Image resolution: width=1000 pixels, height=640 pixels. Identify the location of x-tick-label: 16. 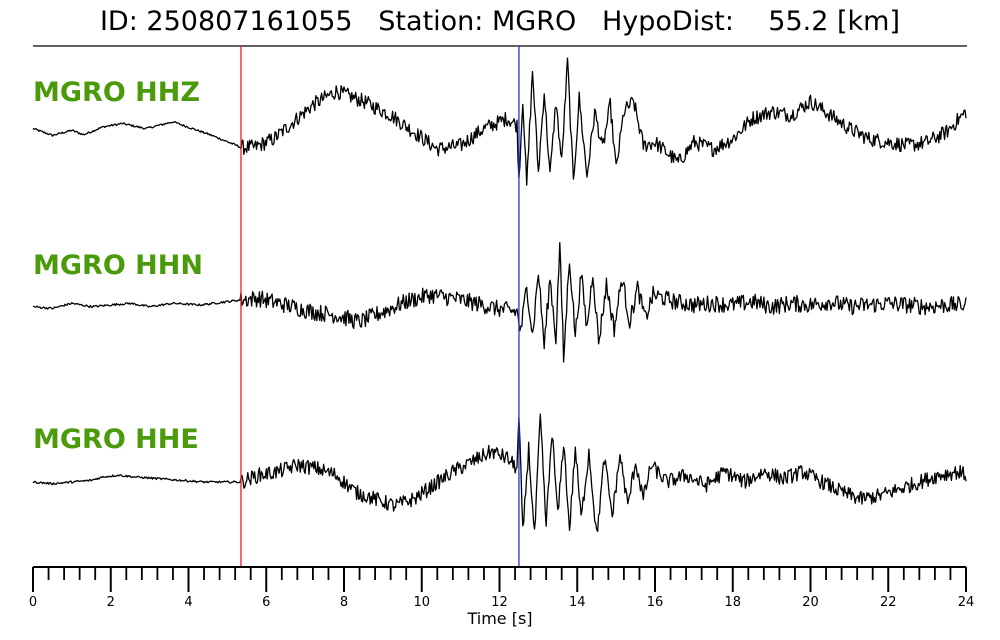
(655, 602).